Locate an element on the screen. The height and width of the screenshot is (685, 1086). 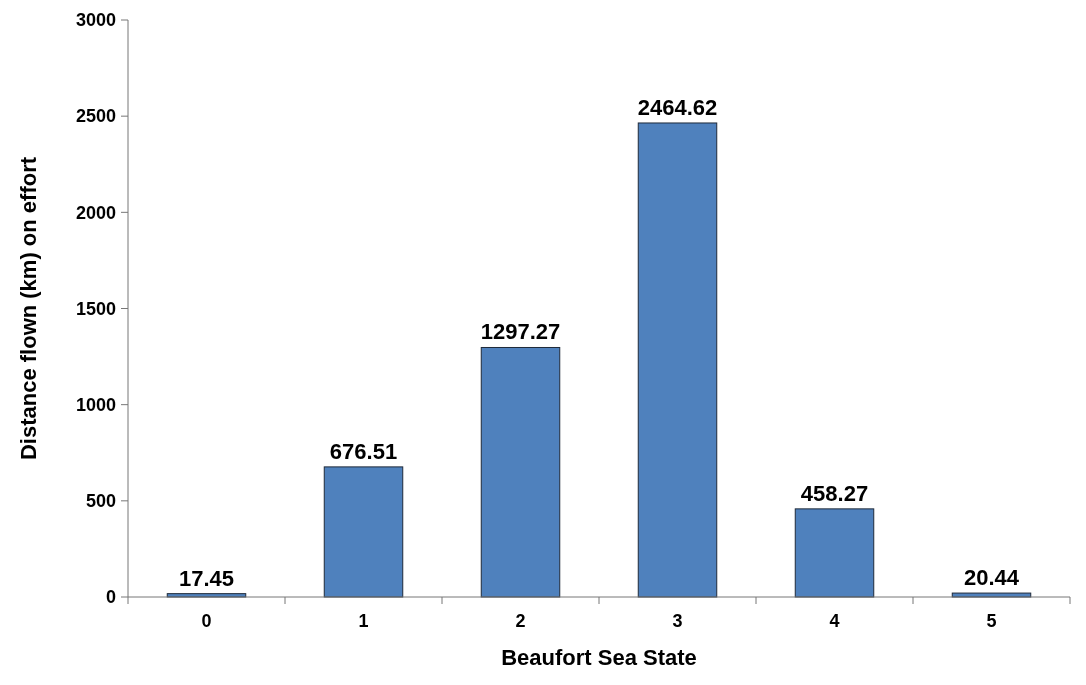
data-label: 676.51 is located at coordinates (363, 451).